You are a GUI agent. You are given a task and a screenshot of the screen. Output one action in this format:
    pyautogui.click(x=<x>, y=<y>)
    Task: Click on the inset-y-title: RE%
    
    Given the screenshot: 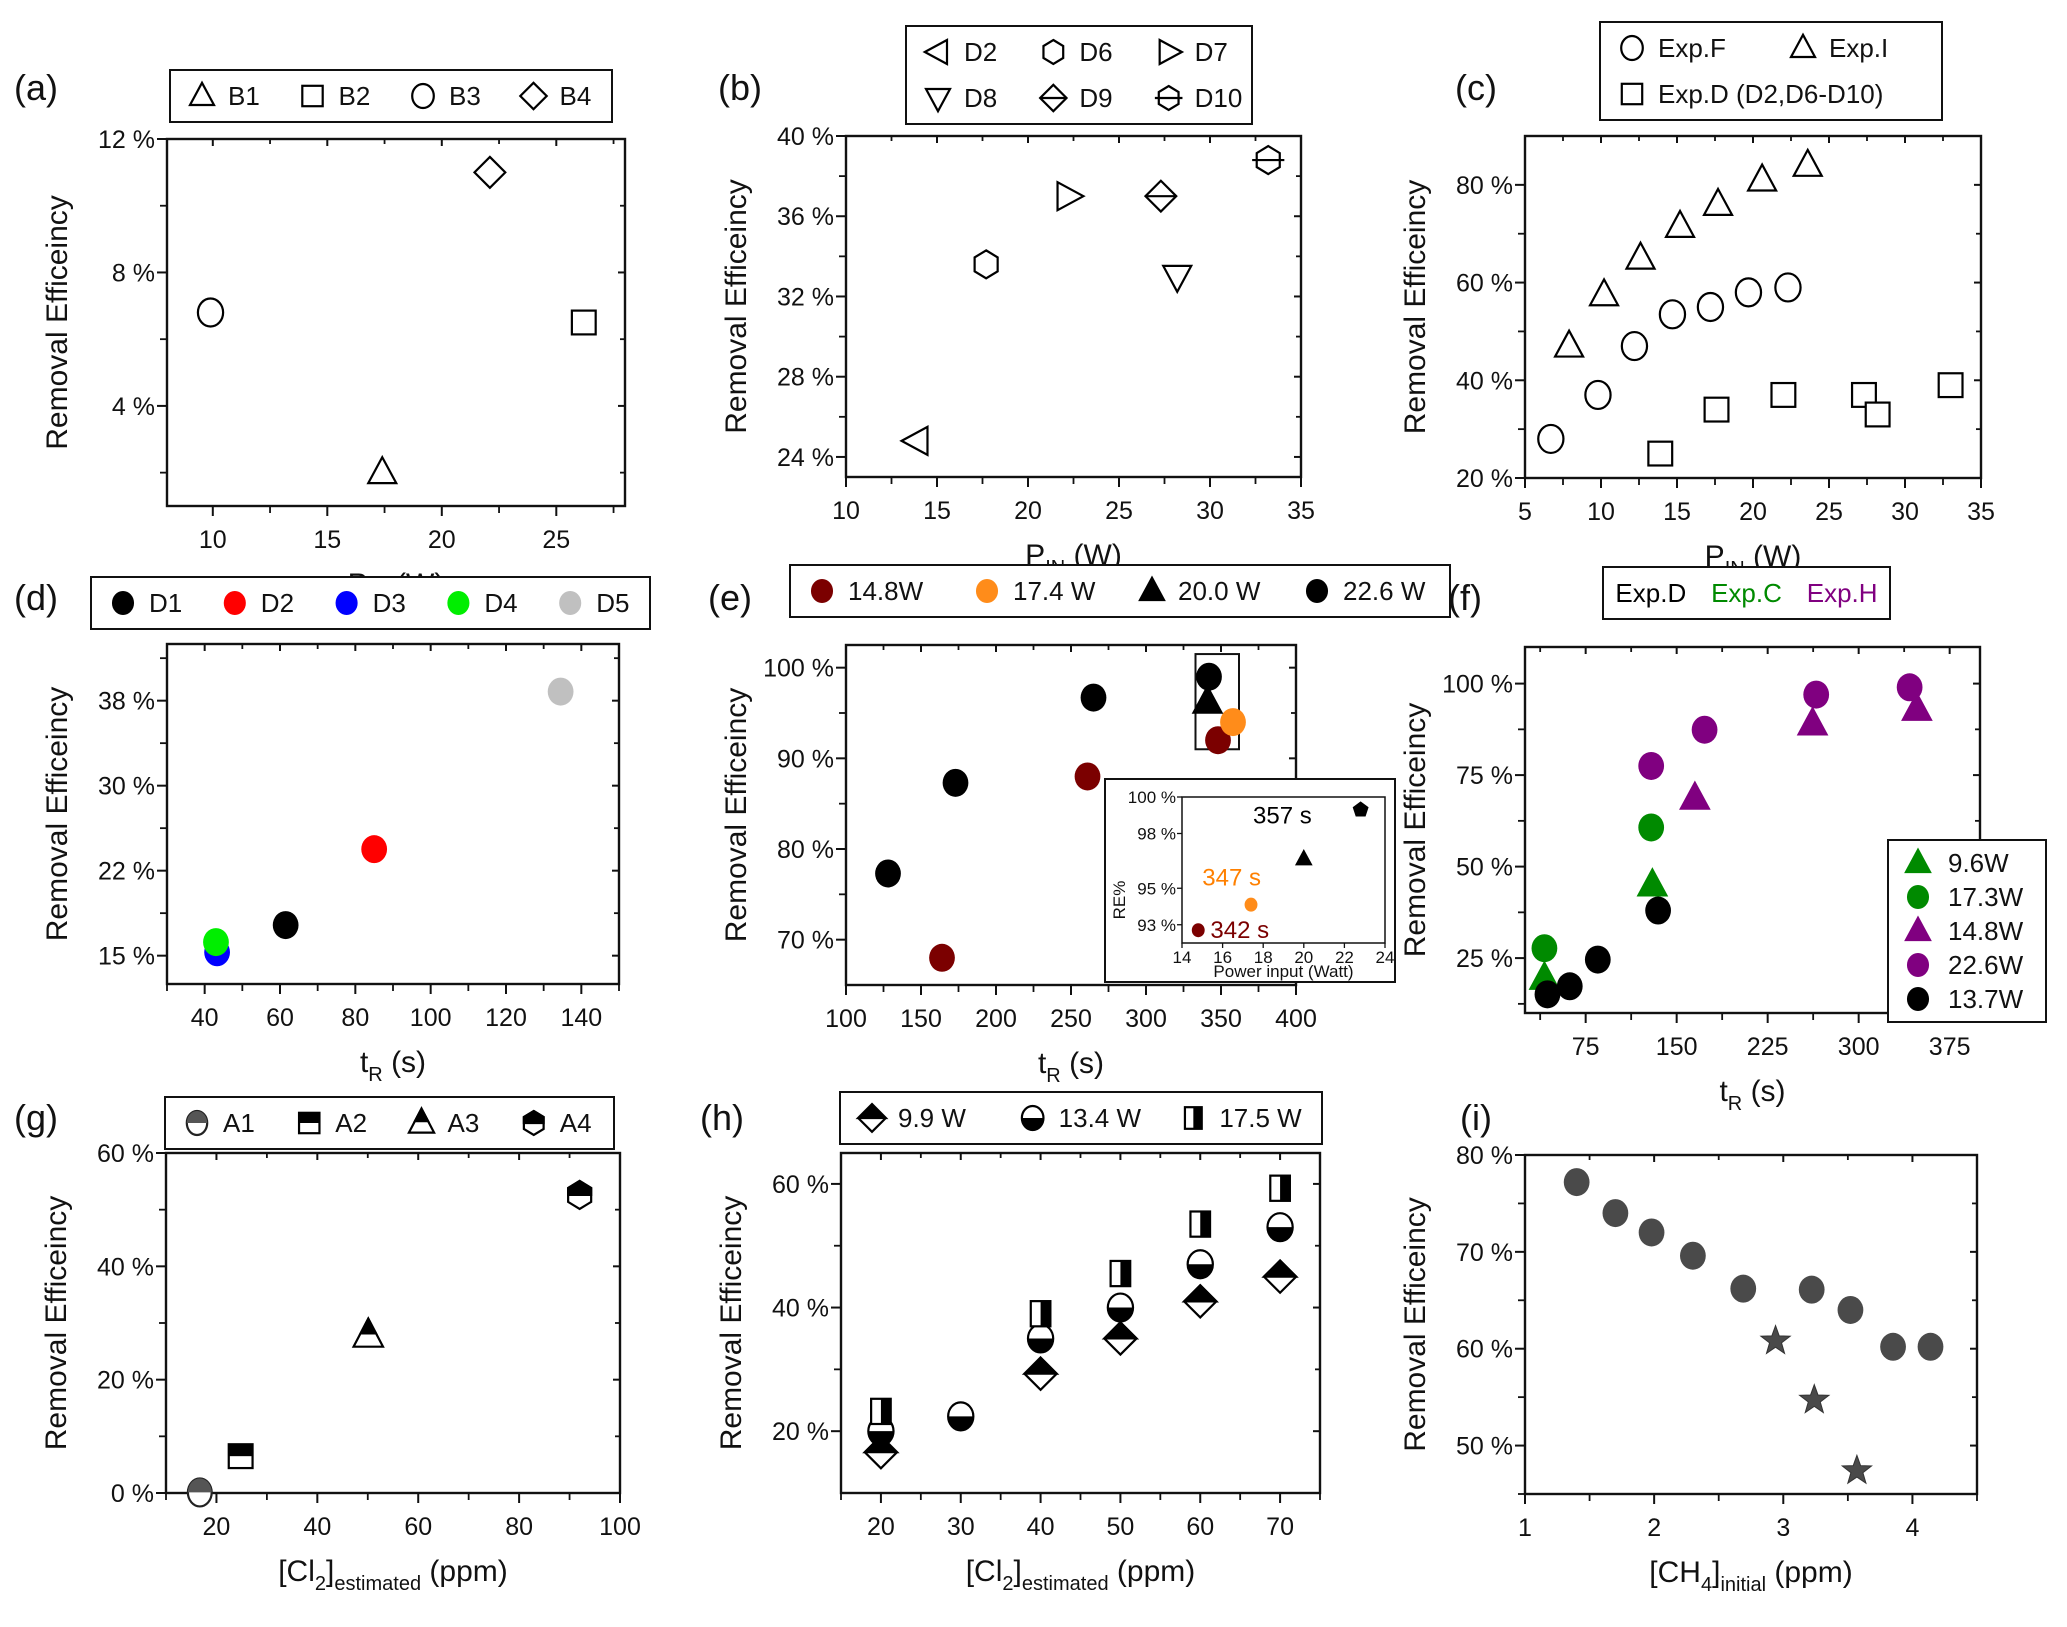 What is the action you would take?
    pyautogui.click(x=1119, y=900)
    